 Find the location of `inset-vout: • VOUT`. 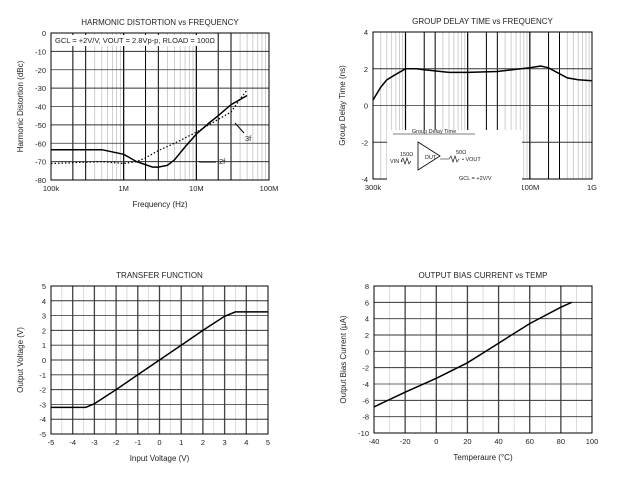

inset-vout: • VOUT is located at coordinates (471, 160).